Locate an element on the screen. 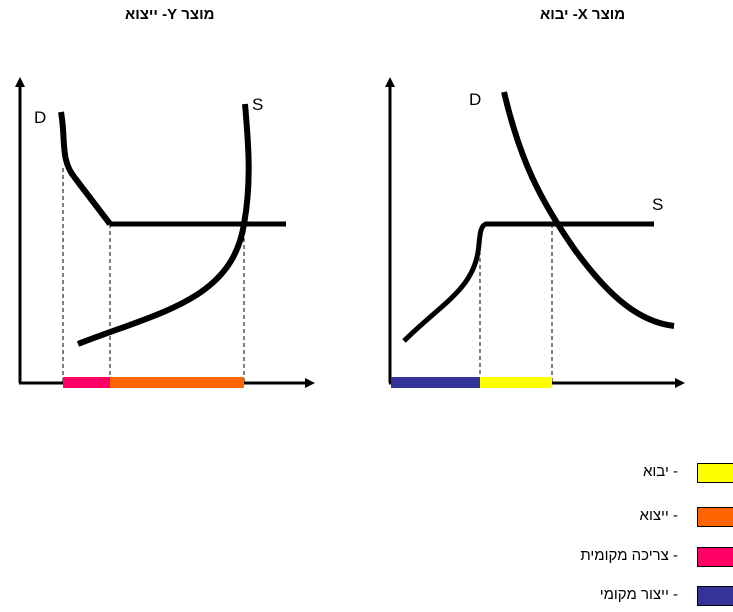 The image size is (733, 612). right-supply-curve is located at coordinates (528, 282).